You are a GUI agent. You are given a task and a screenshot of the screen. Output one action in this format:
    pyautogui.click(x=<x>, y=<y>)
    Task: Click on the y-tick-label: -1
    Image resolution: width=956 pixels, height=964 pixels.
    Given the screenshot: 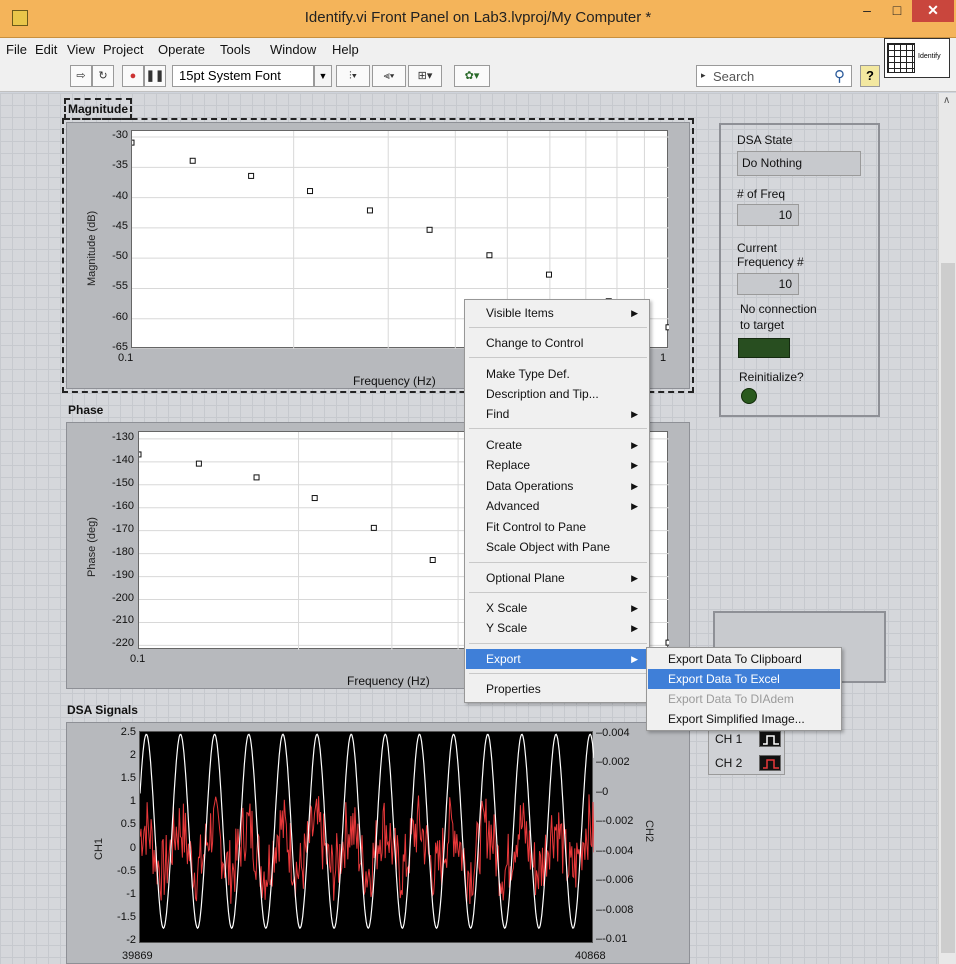 What is the action you would take?
    pyautogui.click(x=131, y=893)
    